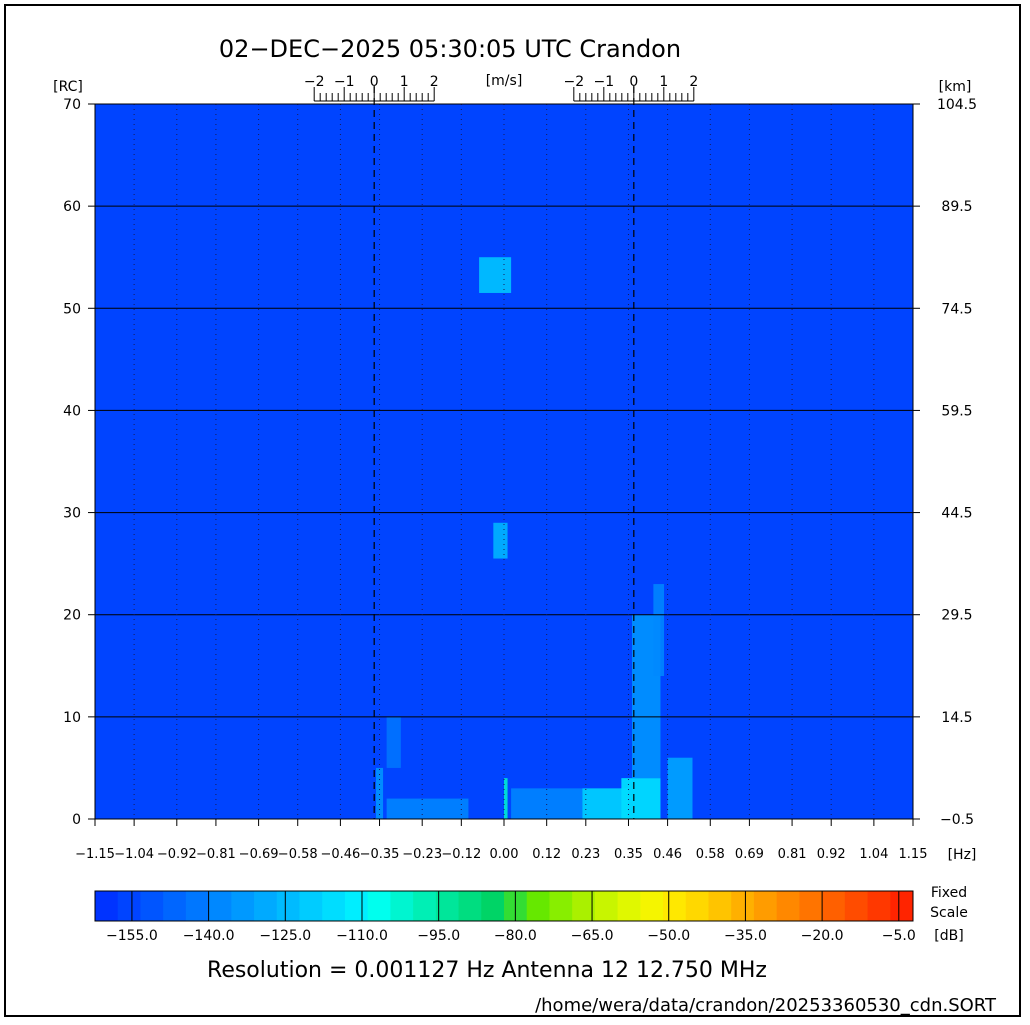  Describe the element at coordinates (957, 820) in the screenshot. I see `y-tick-label-right-0: −0.5` at that location.